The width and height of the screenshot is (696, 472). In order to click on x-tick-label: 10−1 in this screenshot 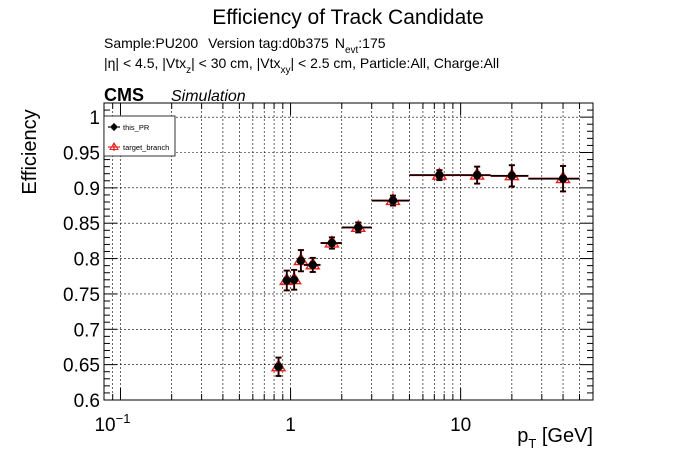, I will do `click(112, 423)`.